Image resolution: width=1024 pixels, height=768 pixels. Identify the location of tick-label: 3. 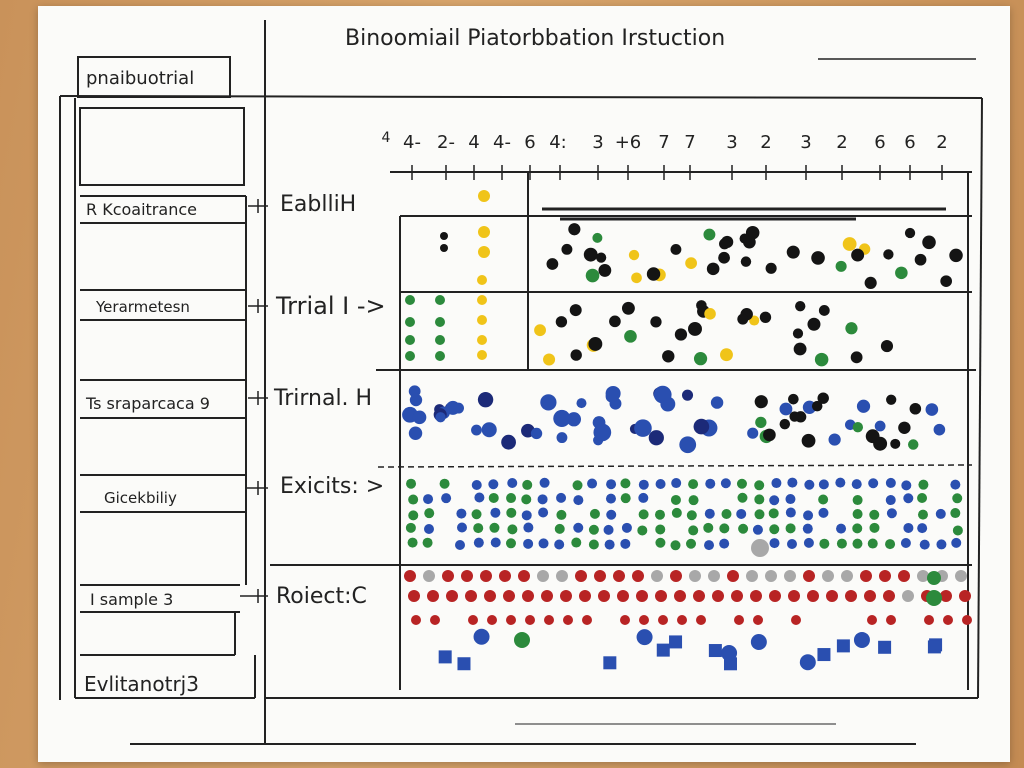
(806, 142).